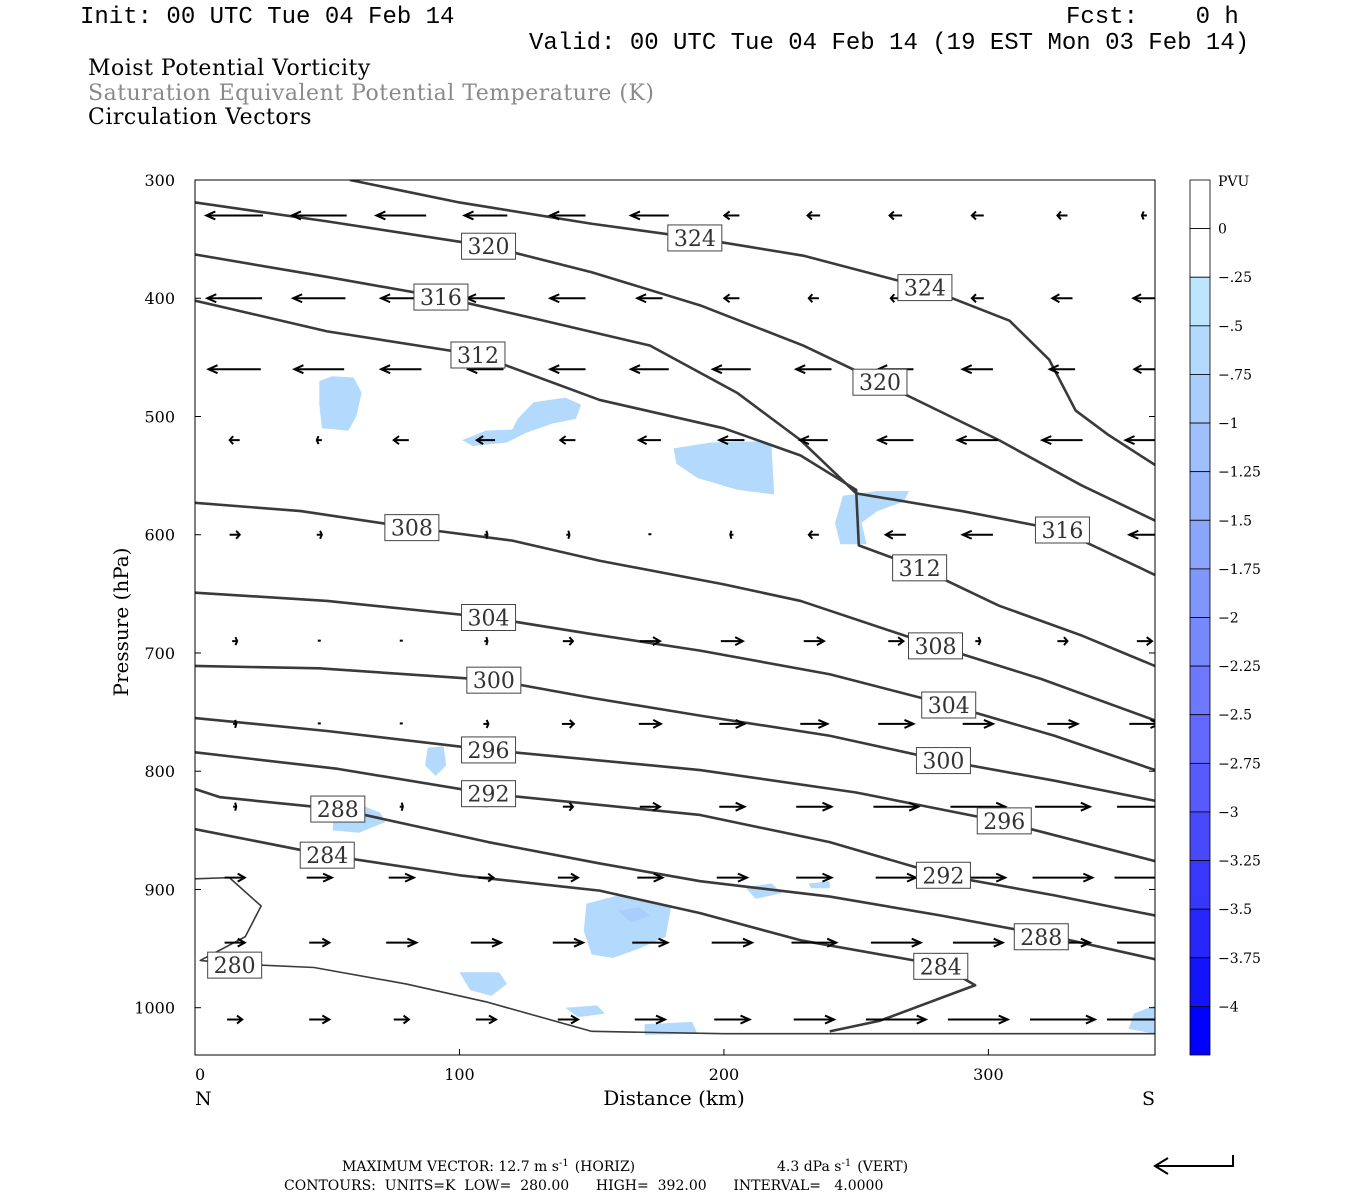  I want to click on colorbar-label: −1, so click(1228, 424).